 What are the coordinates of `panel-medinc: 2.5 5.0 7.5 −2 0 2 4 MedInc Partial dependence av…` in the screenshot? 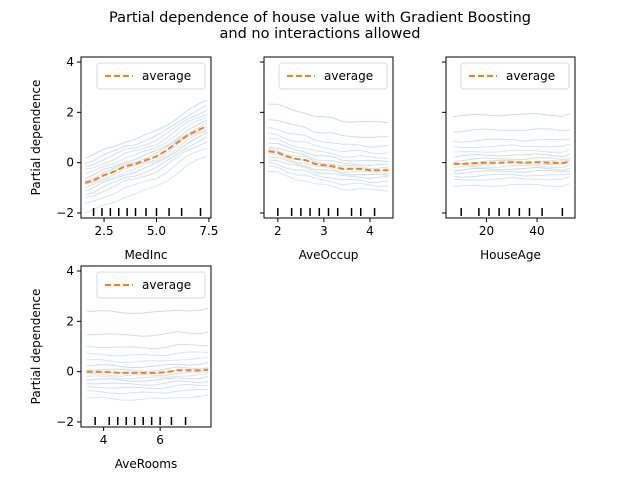 It's located at (123, 158).